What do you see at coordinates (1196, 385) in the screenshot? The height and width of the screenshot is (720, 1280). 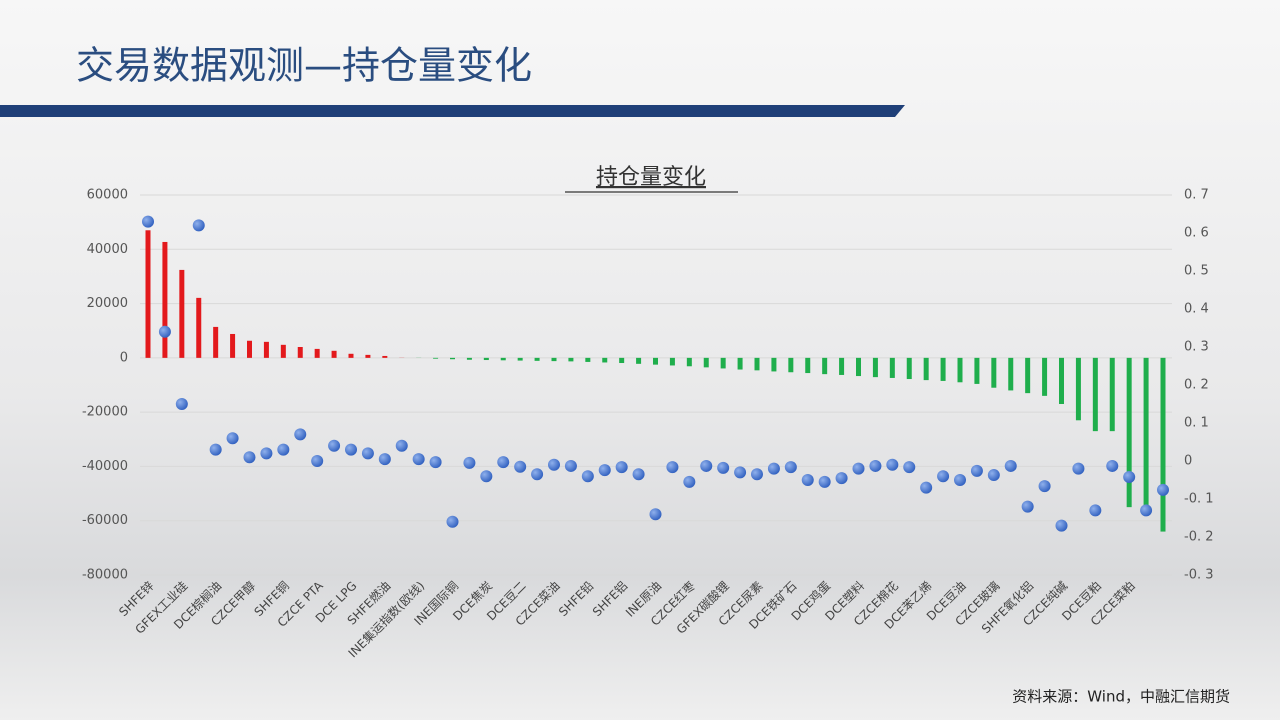 I see `y2-tick-label: 0. 2` at bounding box center [1196, 385].